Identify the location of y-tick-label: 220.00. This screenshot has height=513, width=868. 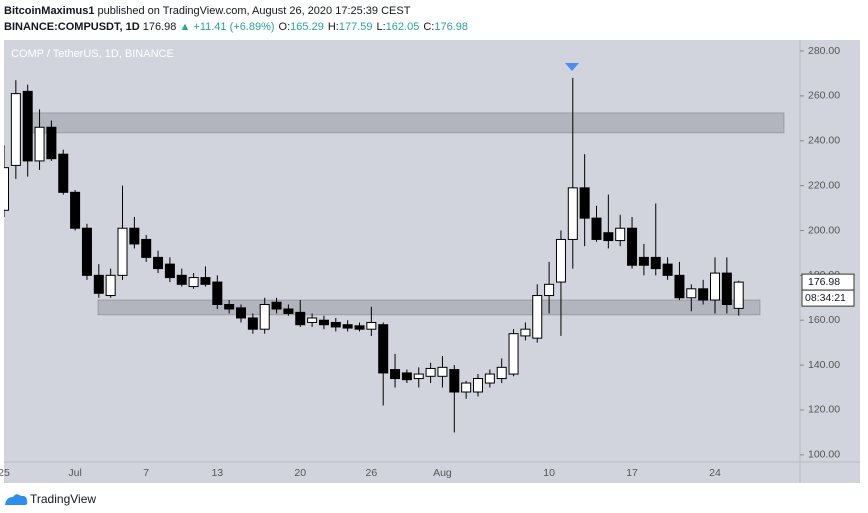
(824, 185).